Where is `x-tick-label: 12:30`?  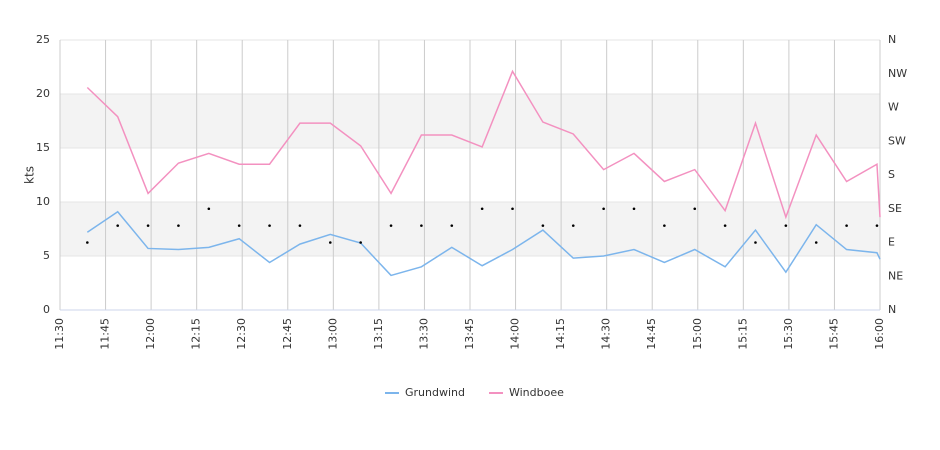 x-tick-label: 12:30 is located at coordinates (241, 334).